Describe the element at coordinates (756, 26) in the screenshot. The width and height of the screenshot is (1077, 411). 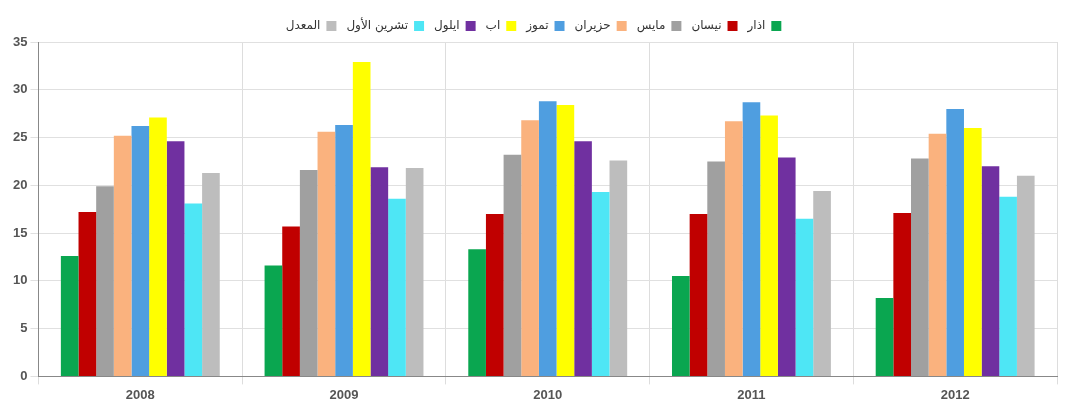
I see `legend-label: اذار` at that location.